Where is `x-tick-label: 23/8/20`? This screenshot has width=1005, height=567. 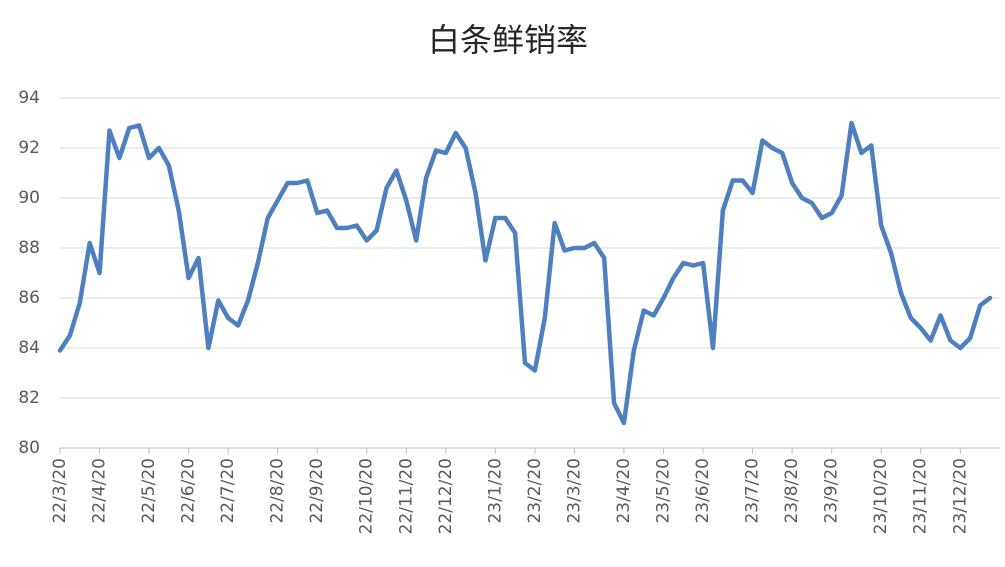
x-tick-label: 23/8/20 is located at coordinates (792, 491).